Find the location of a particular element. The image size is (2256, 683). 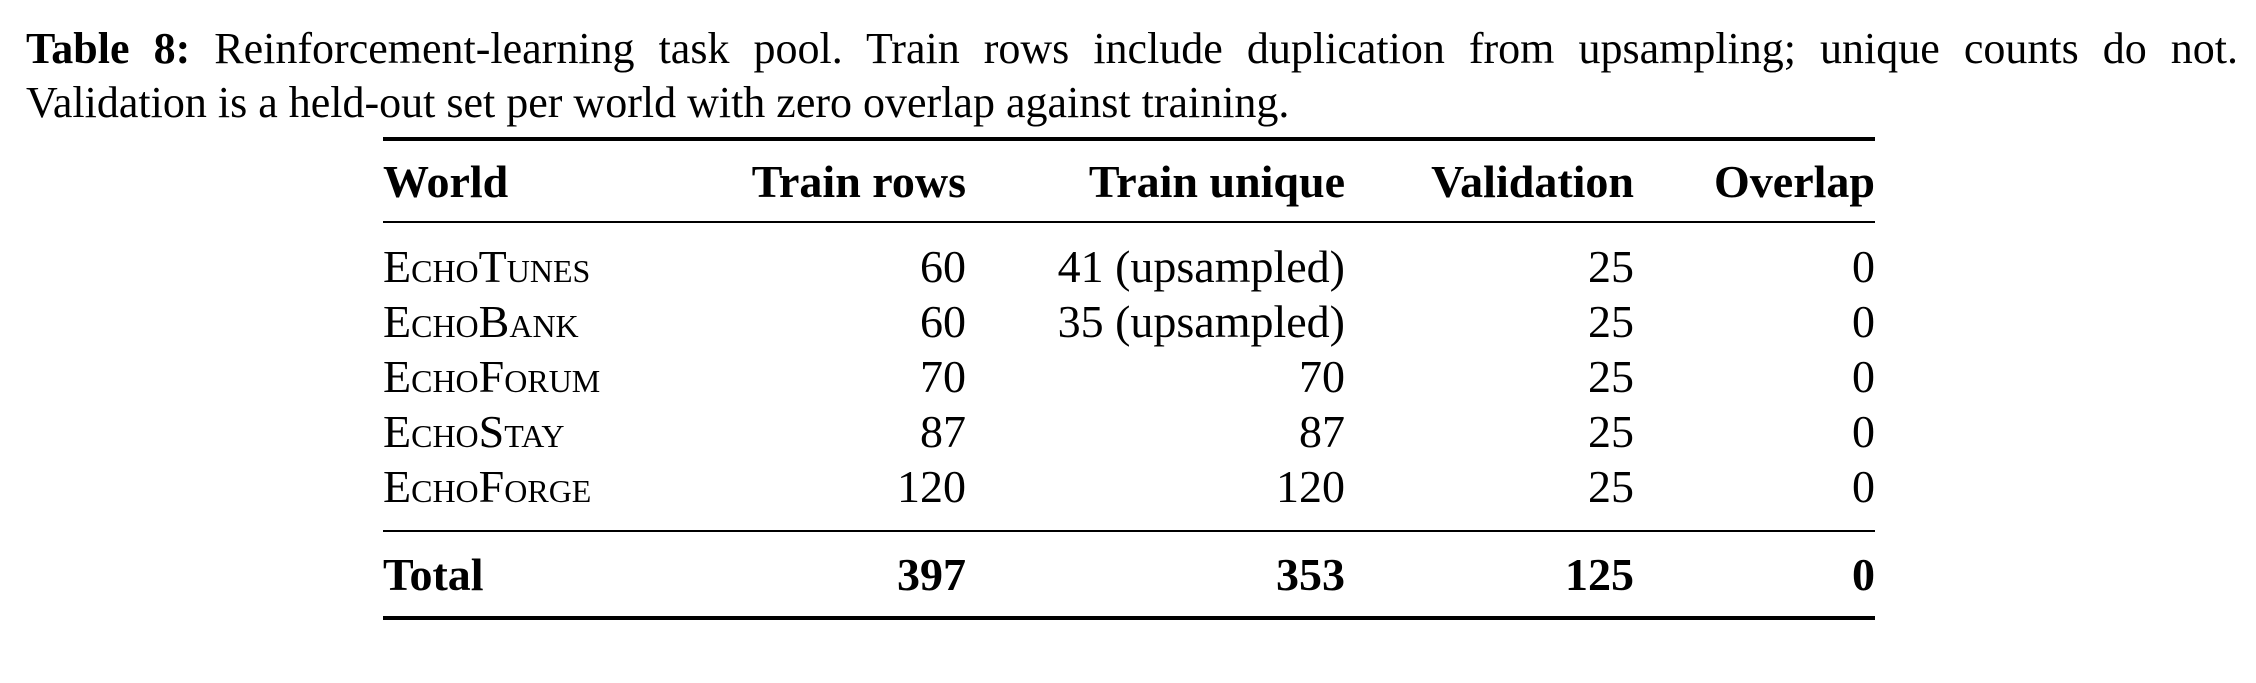

world-name: EchoTunes is located at coordinates (487, 266).